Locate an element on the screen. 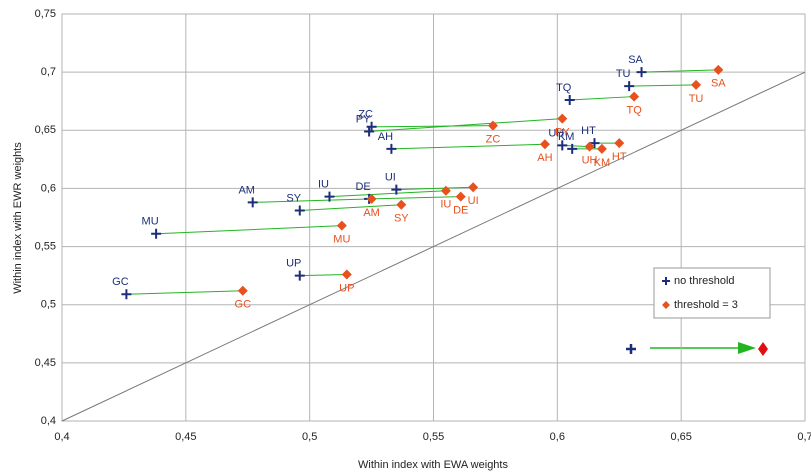 The height and width of the screenshot is (474, 811). legend: no threshold threshold = 3 is located at coordinates (712, 293).